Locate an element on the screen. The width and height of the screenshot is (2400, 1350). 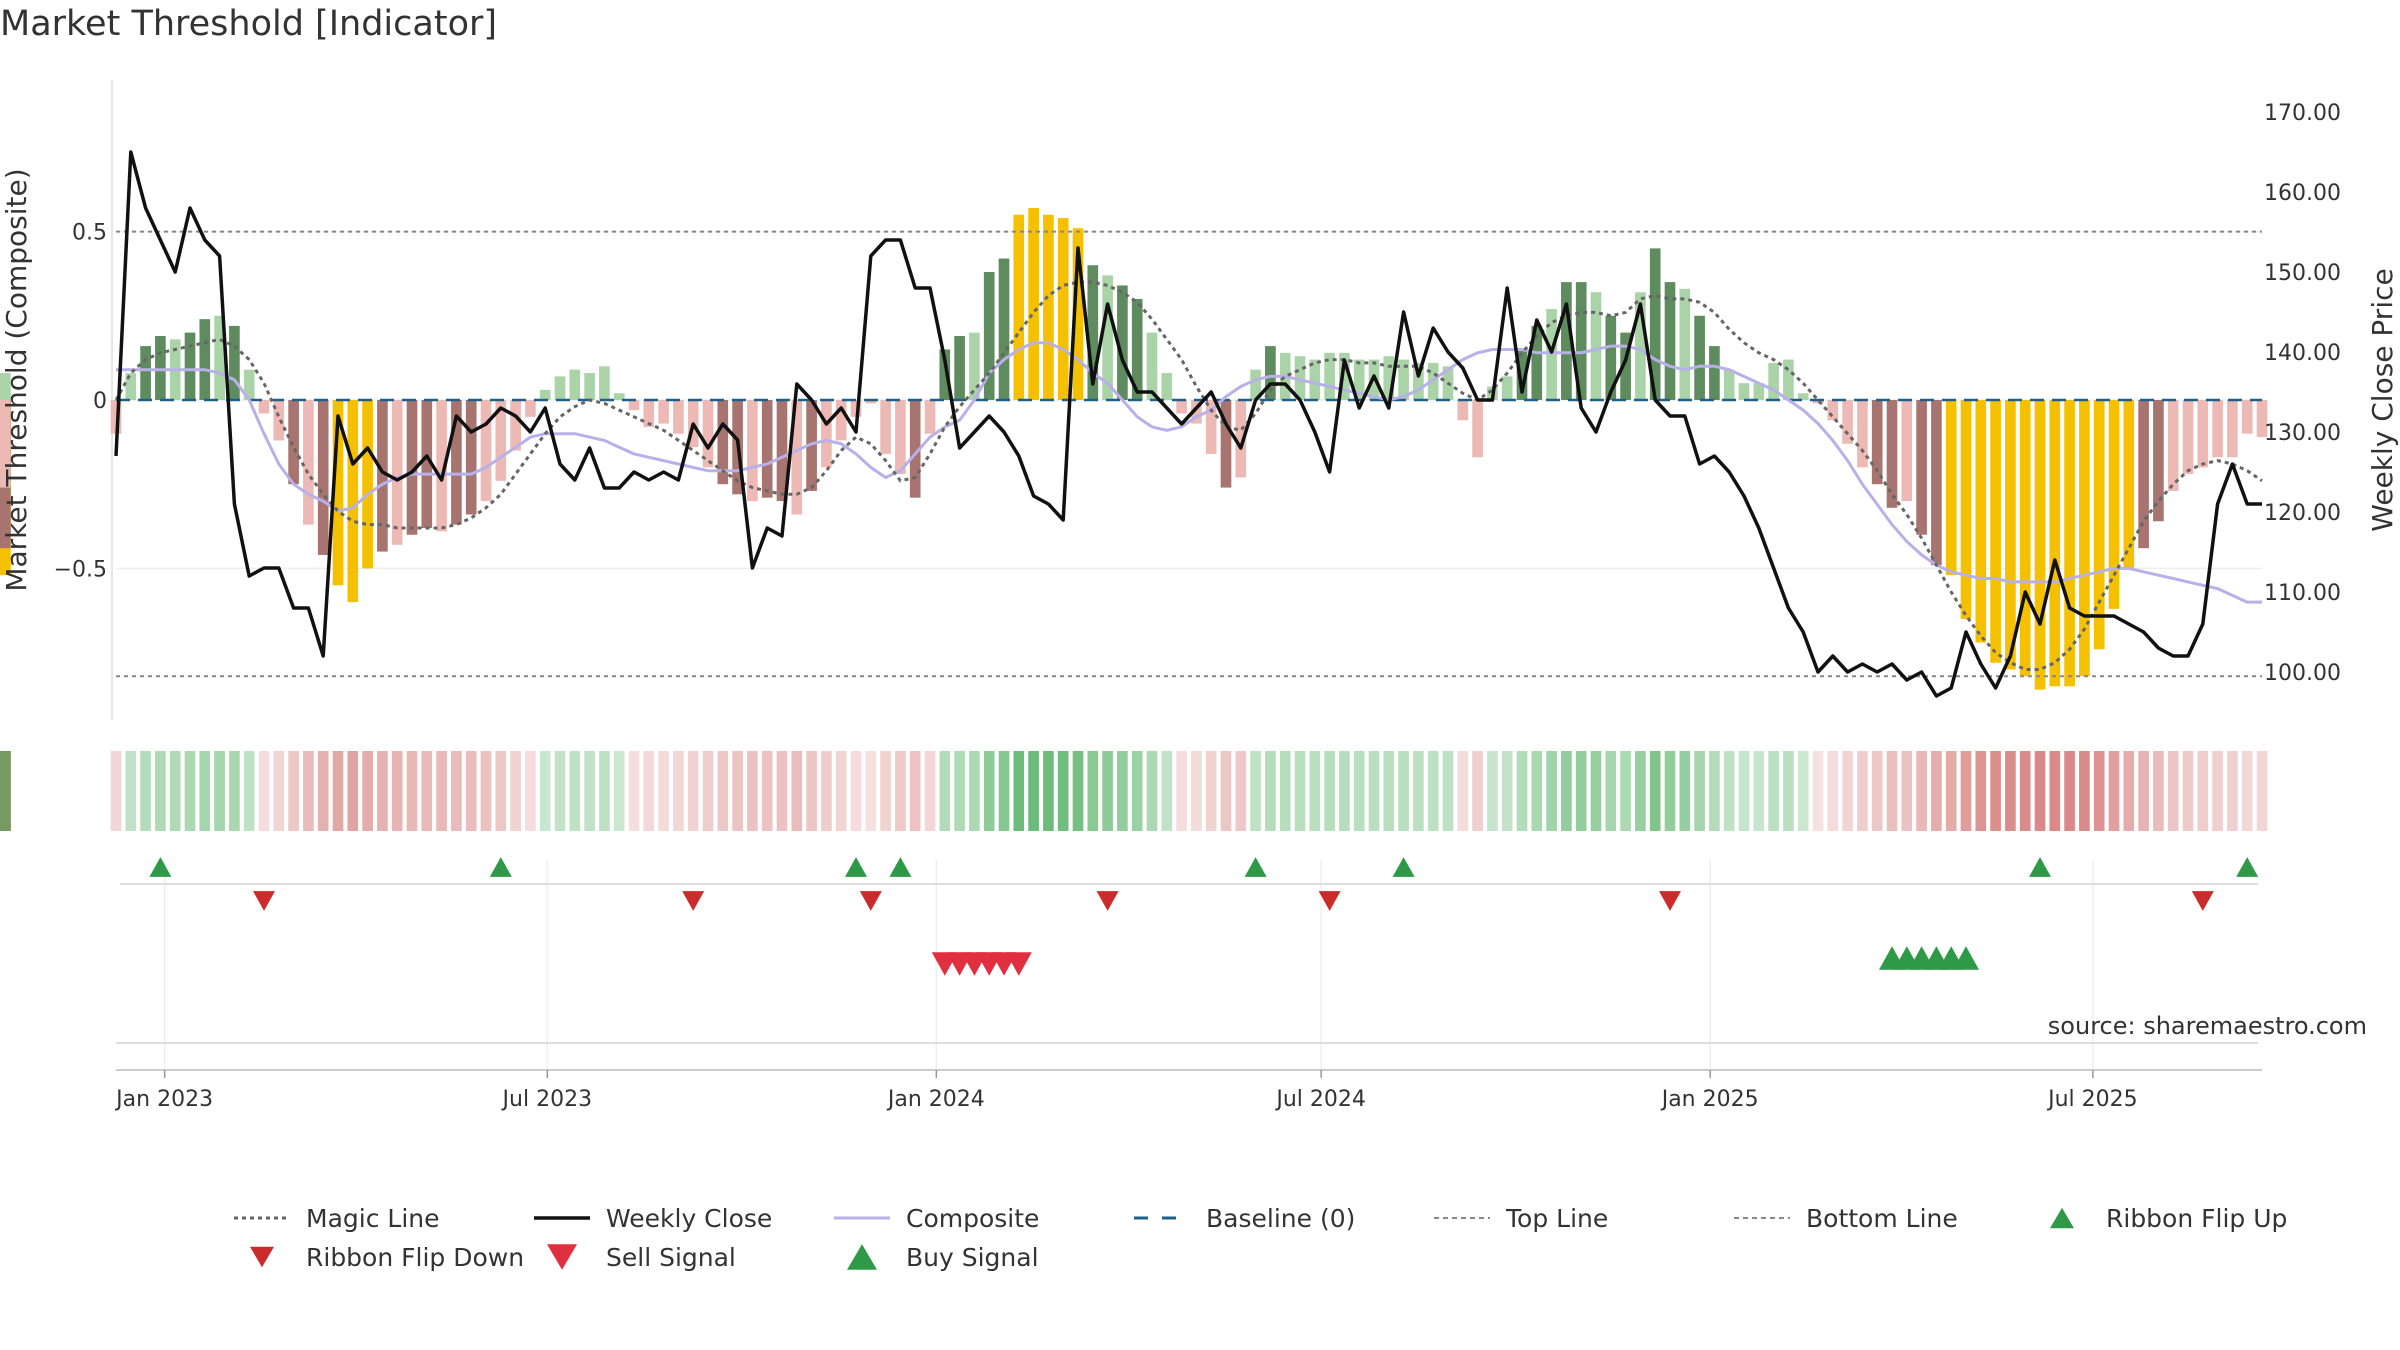
y-right-tick-label: 150.00 is located at coordinates (2302, 273).